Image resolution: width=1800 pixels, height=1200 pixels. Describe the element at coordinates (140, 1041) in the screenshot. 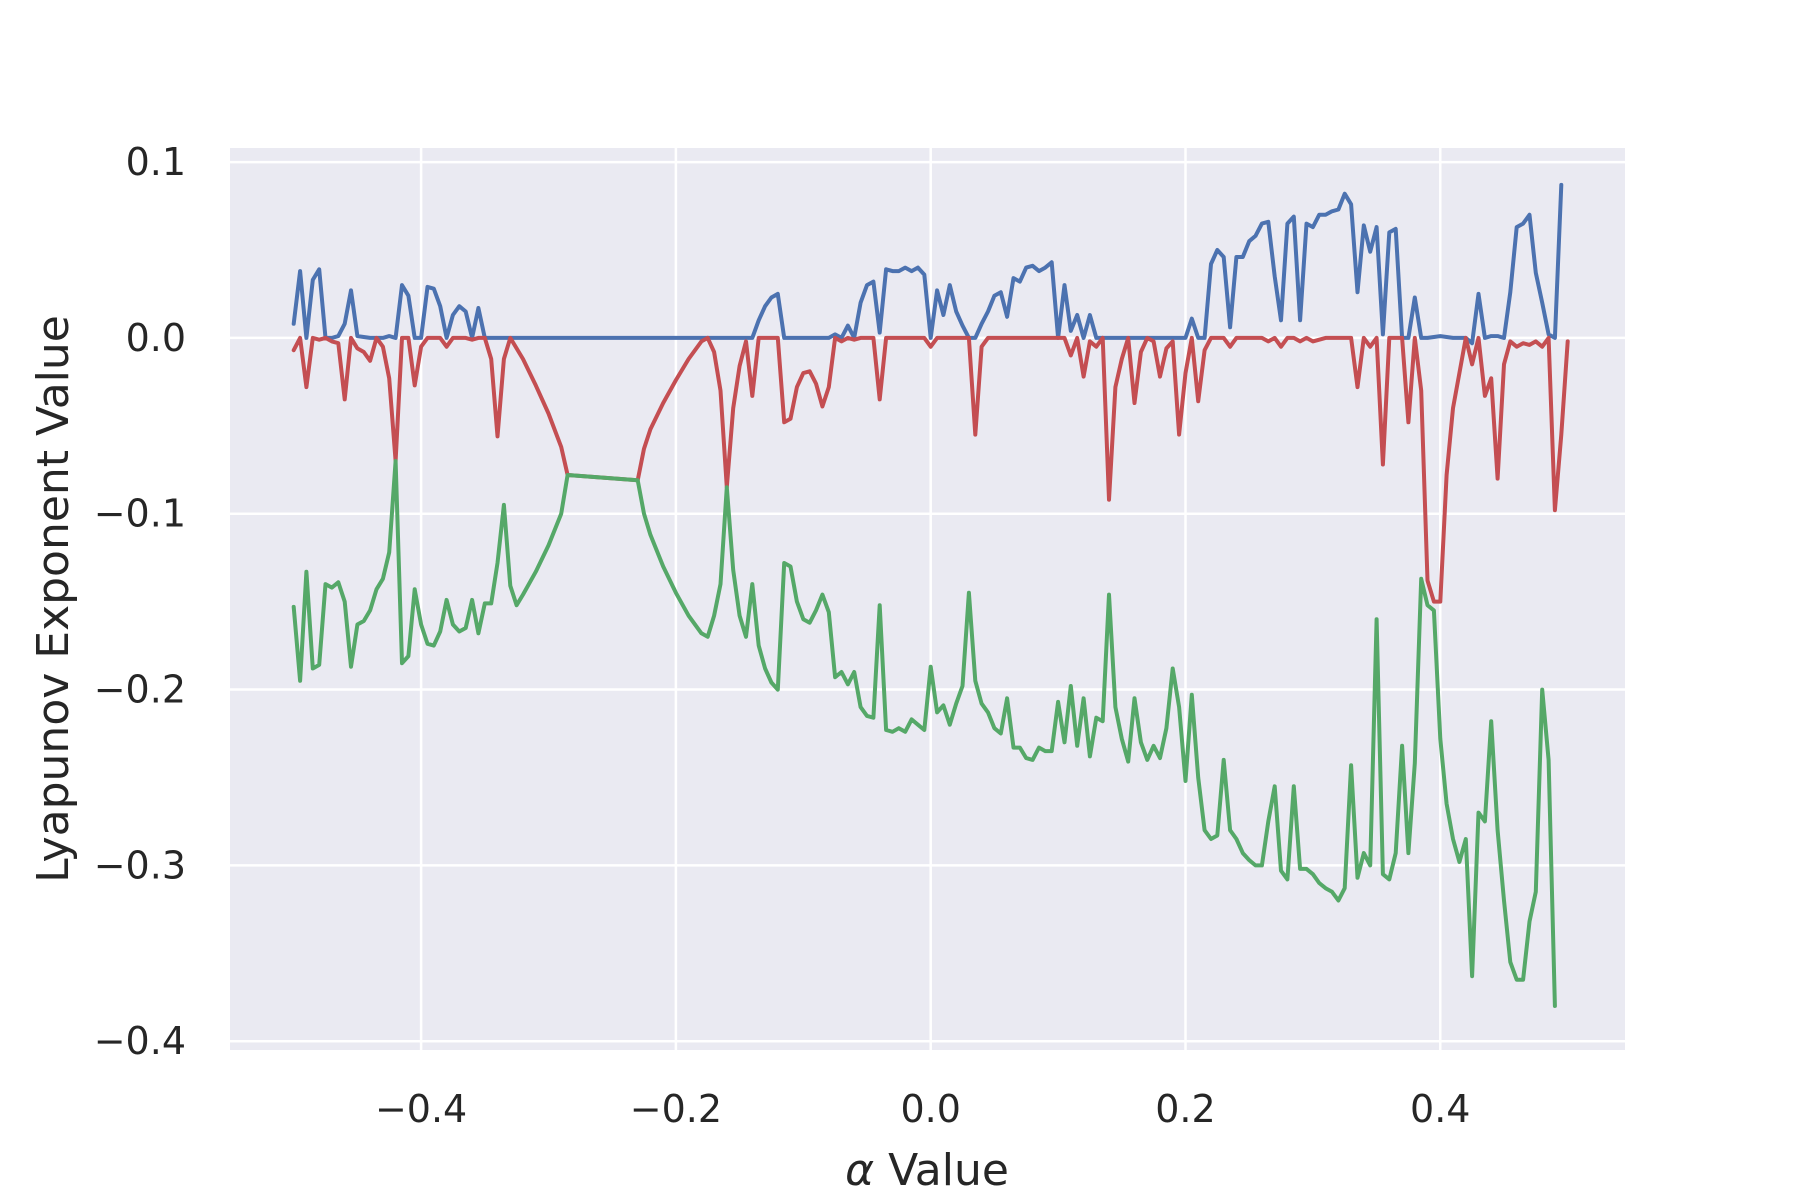

I see `y-tick-label: −0.4` at that location.